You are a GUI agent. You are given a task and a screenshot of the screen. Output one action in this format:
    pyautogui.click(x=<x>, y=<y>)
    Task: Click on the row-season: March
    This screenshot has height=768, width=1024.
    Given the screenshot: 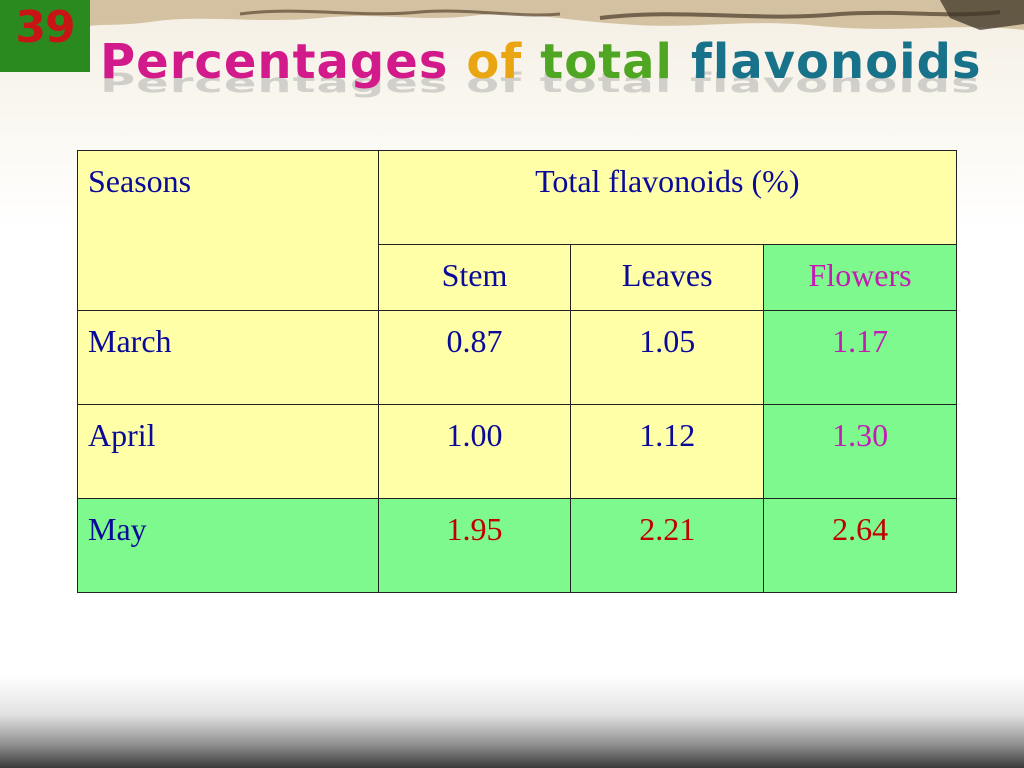 What is the action you would take?
    pyautogui.click(x=228, y=357)
    